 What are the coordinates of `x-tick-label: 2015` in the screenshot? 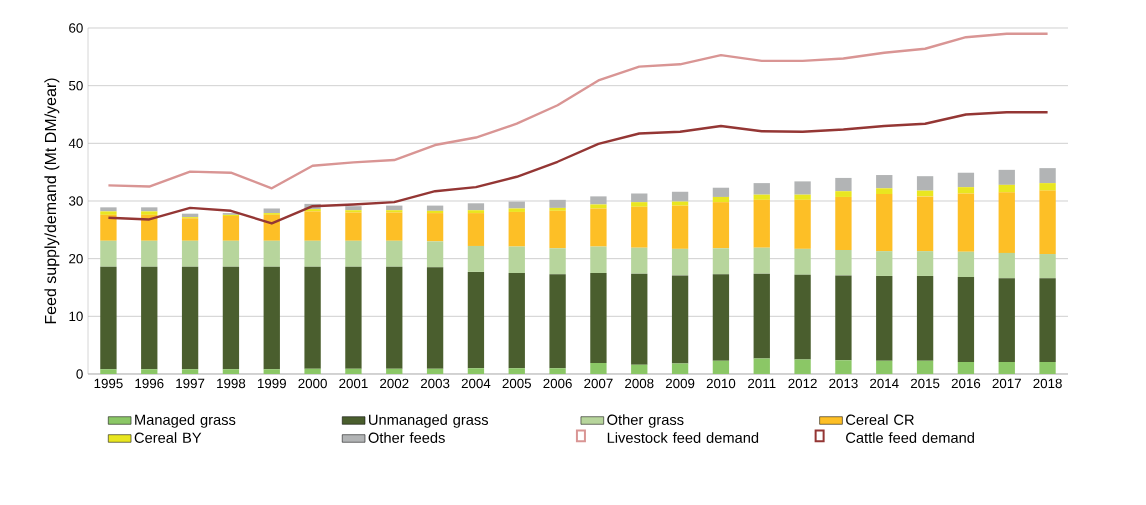 It's located at (925, 383).